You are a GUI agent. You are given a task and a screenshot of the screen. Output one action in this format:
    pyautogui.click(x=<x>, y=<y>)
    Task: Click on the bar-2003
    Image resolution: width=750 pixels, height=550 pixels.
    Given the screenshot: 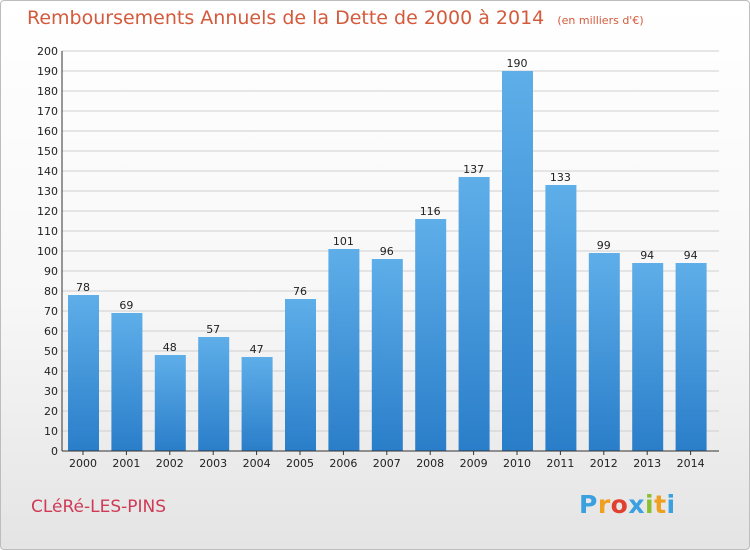 What is the action you would take?
    pyautogui.click(x=214, y=394)
    